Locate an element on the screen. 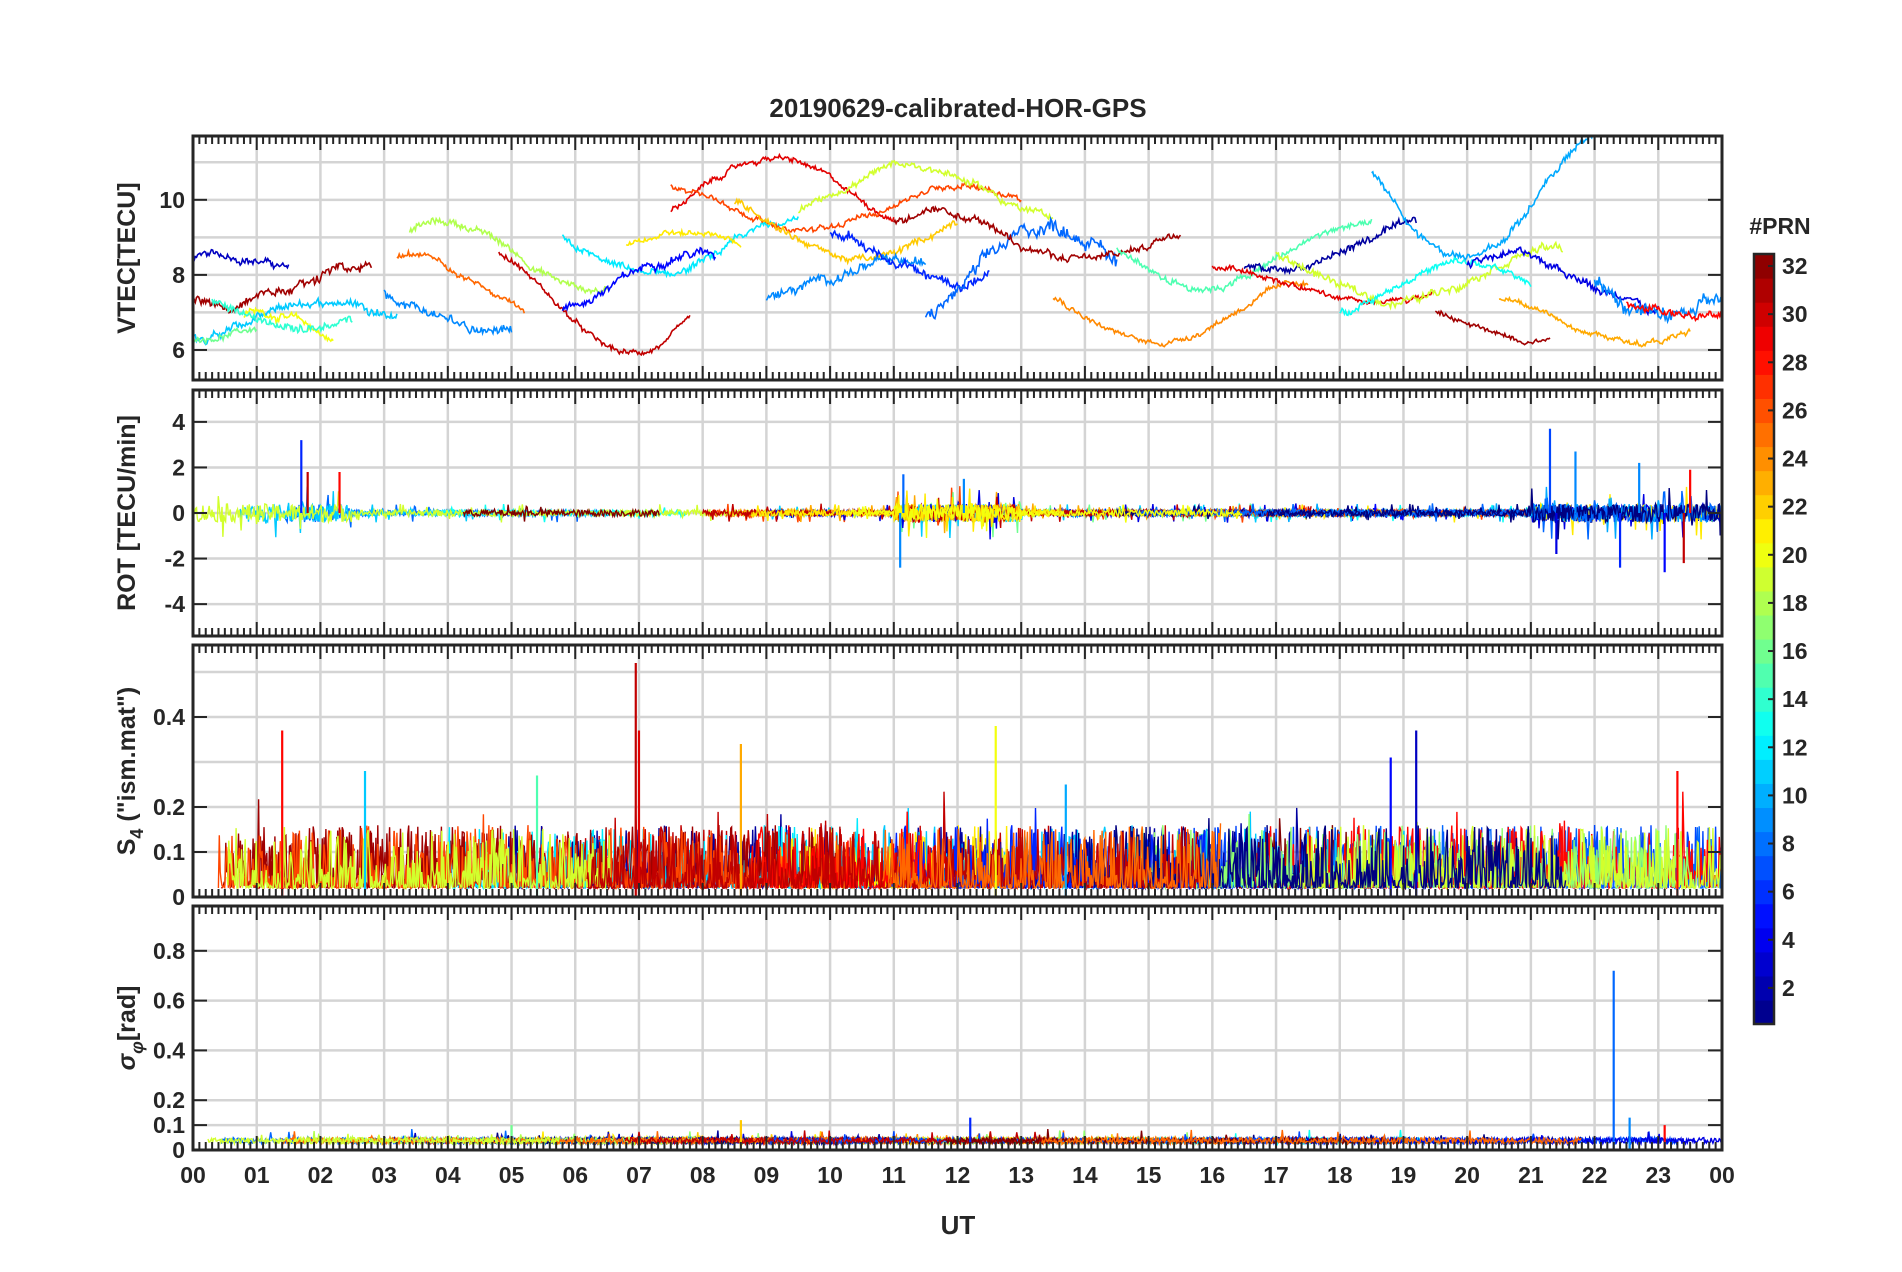 The image size is (1902, 1272). x-tick-label: 04 is located at coordinates (448, 1175).